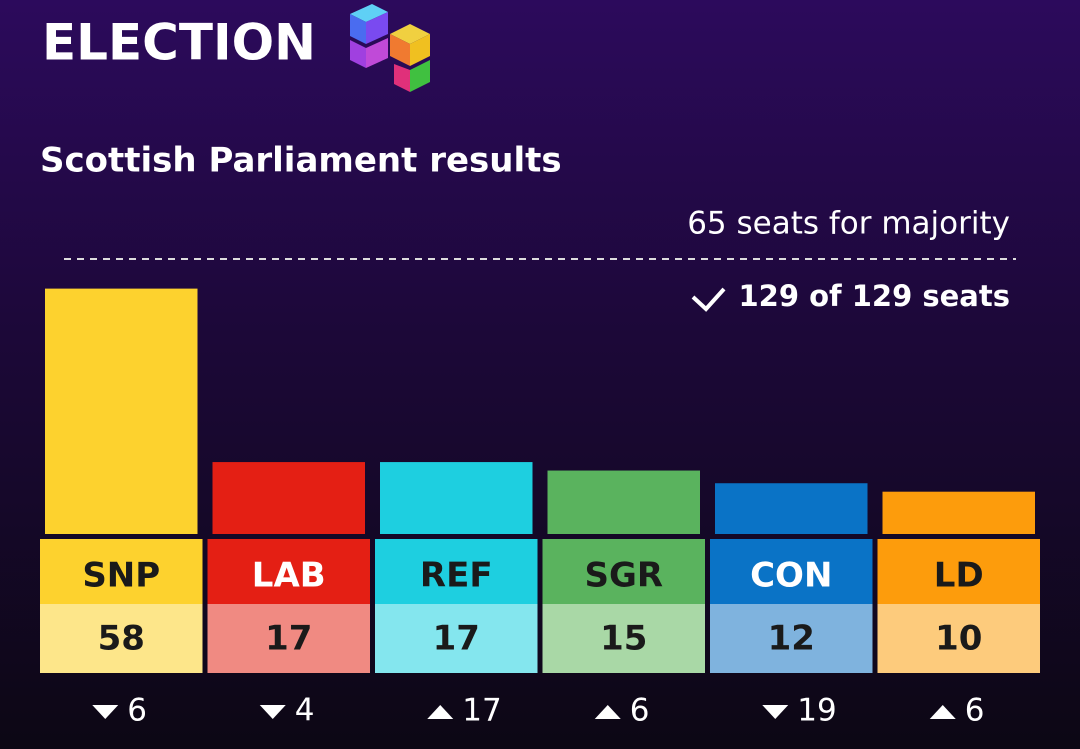 This screenshot has height=749, width=1080. I want to click on party-label: CON, so click(791, 576).